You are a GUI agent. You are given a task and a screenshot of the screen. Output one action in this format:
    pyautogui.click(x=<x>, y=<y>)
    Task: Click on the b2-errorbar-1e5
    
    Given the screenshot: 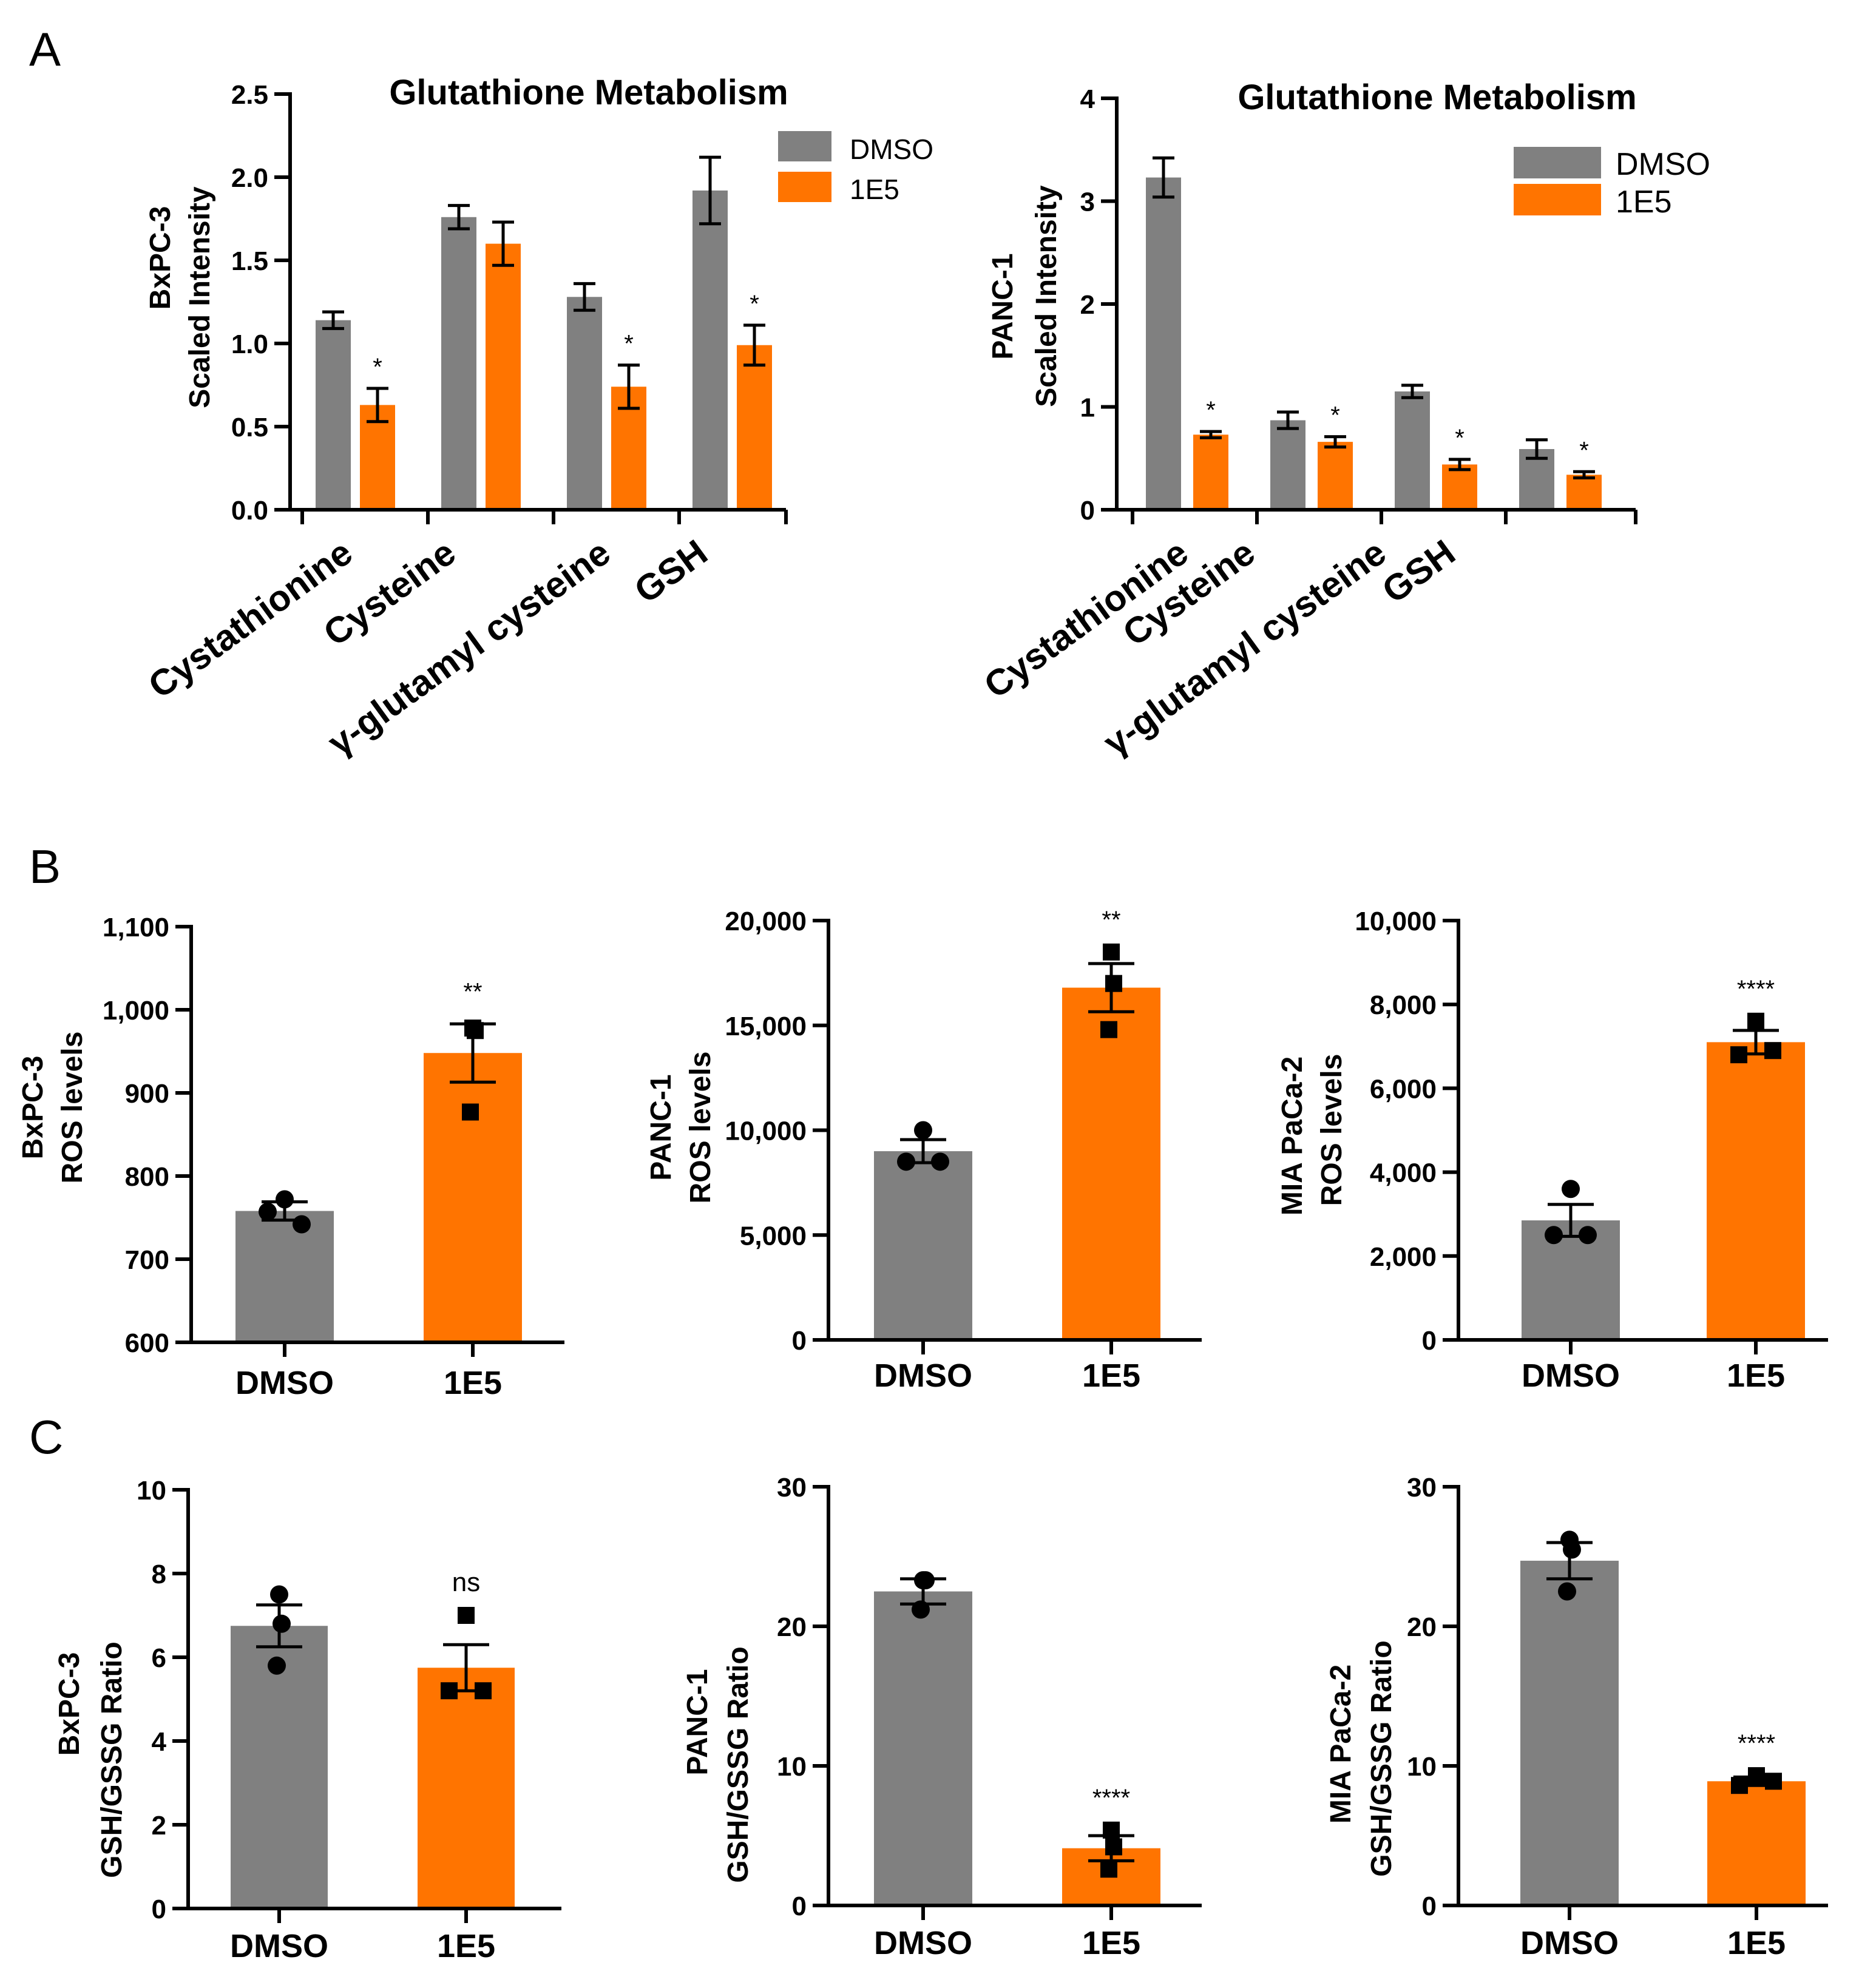 What is the action you would take?
    pyautogui.click(x=1111, y=987)
    